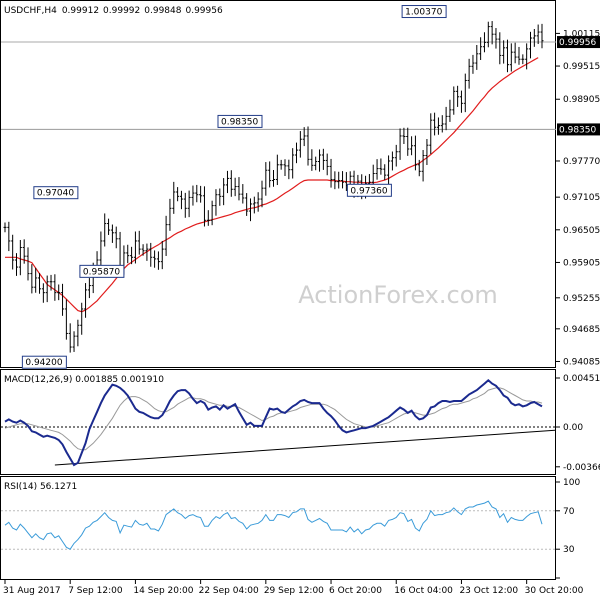 The height and width of the screenshot is (600, 600). What do you see at coordinates (80, 11) in the screenshot?
I see `ohlc-open: 0.99912` at bounding box center [80, 11].